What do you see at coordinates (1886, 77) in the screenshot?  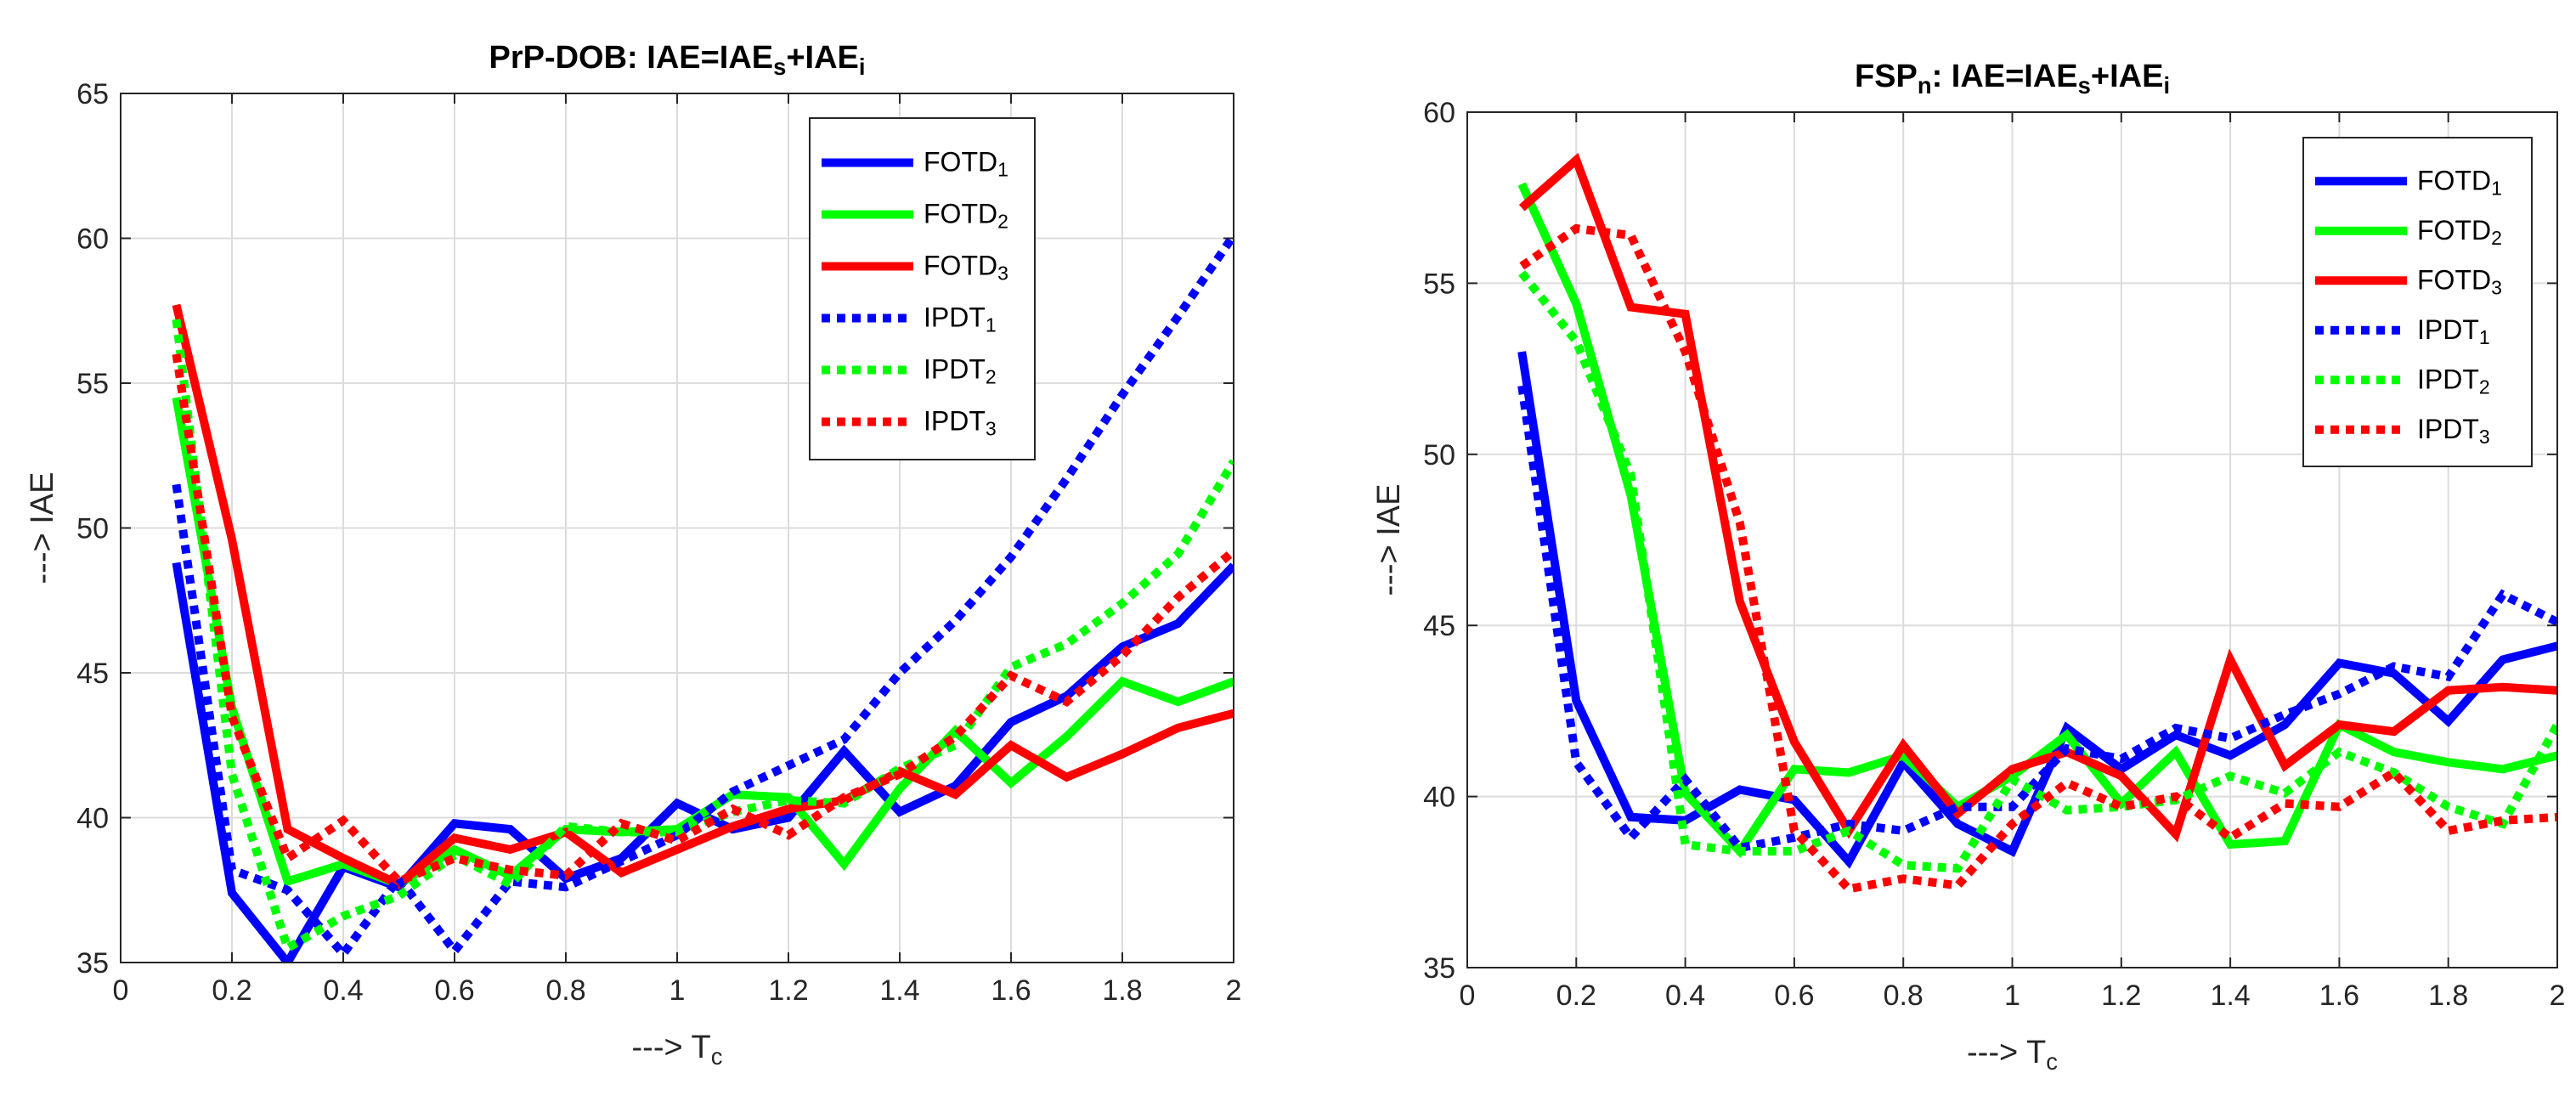 I see `chart-title-text: FSP` at bounding box center [1886, 77].